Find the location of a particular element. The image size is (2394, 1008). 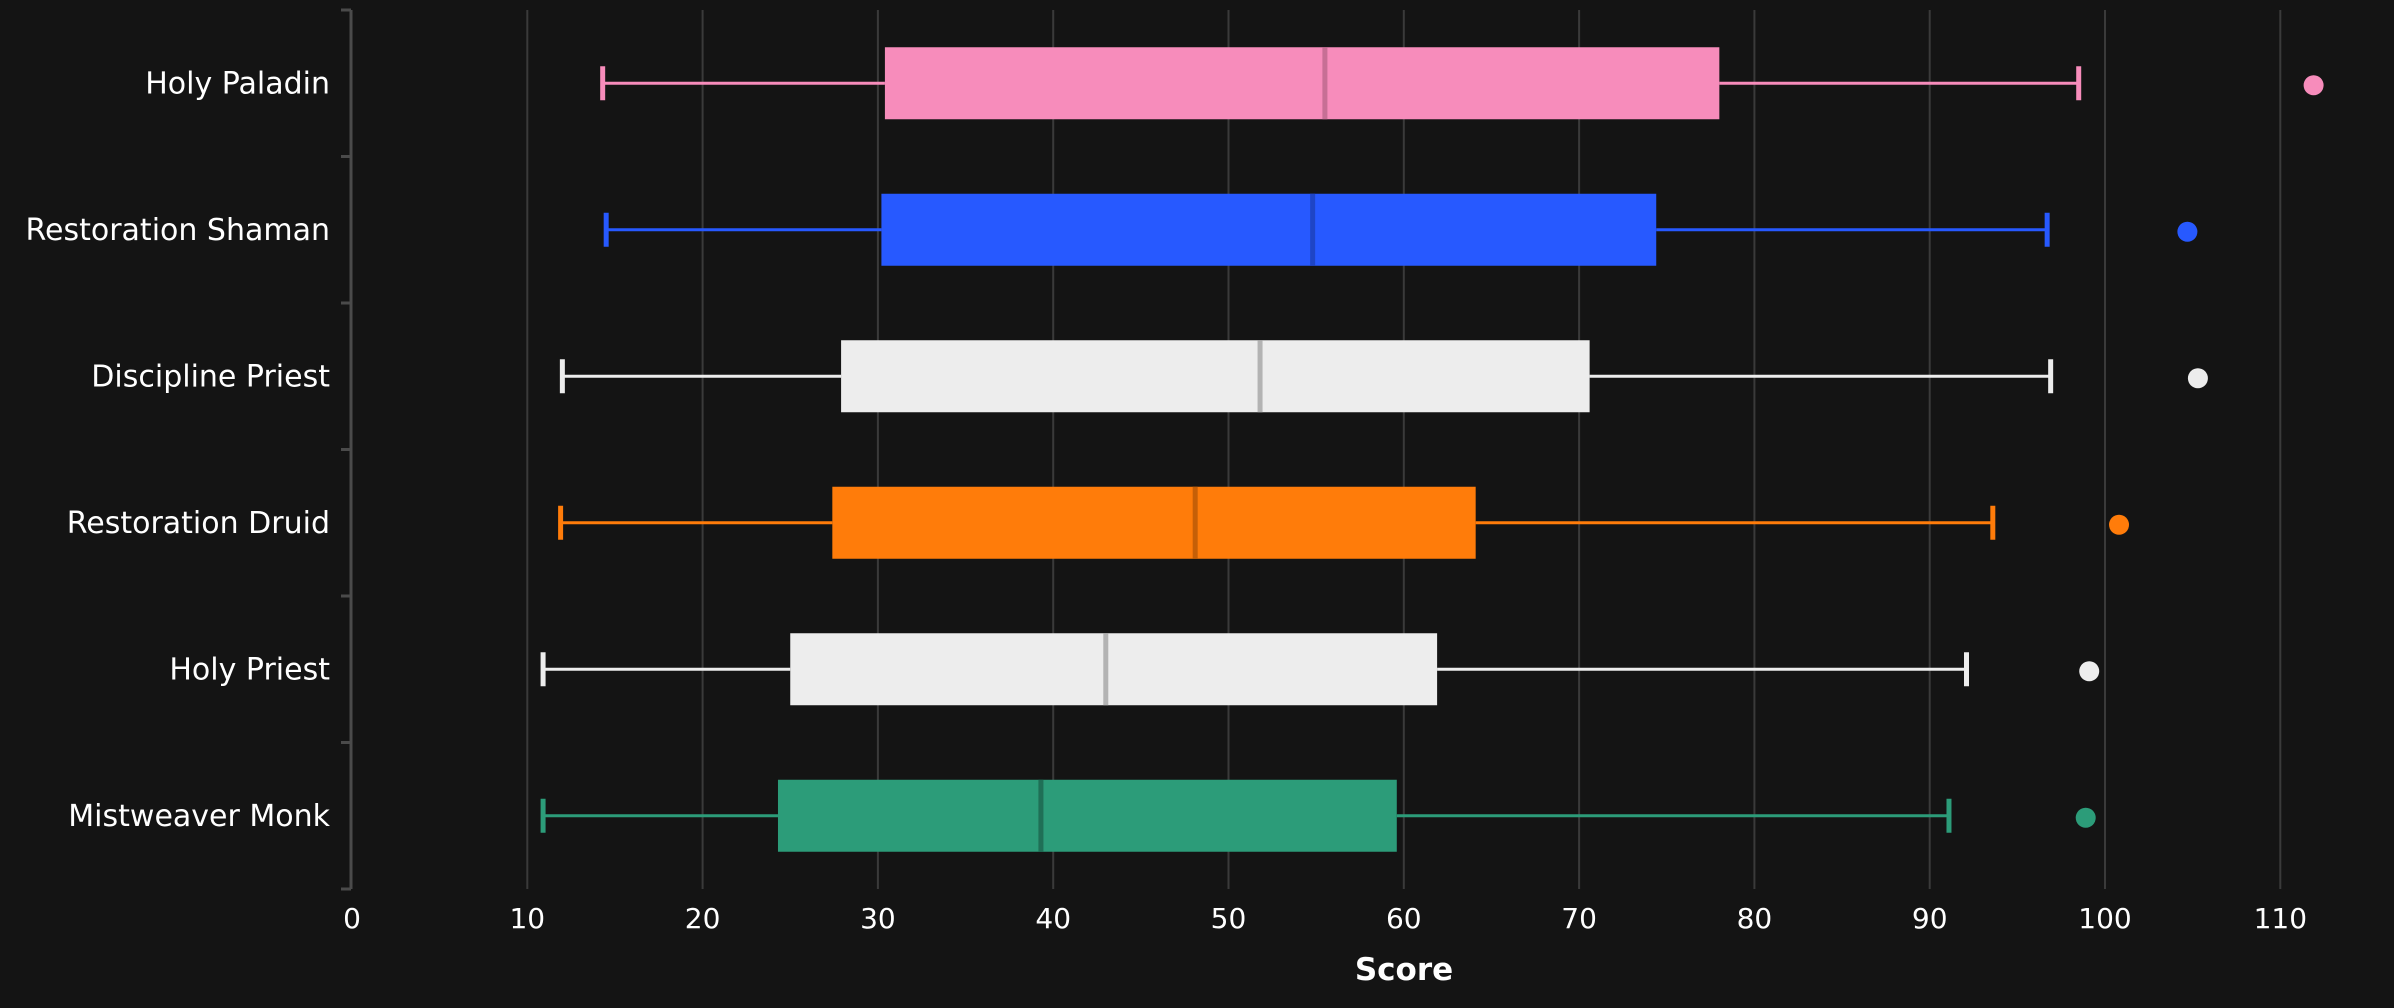

category-label: Holy Priest is located at coordinates (249, 669).